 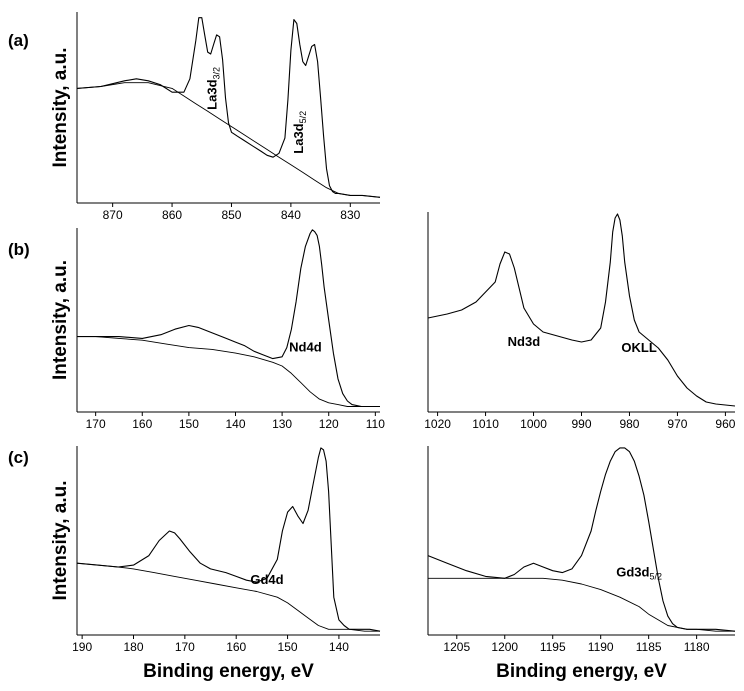 I want to click on peak-annotation: Nd4d, so click(x=305, y=346).